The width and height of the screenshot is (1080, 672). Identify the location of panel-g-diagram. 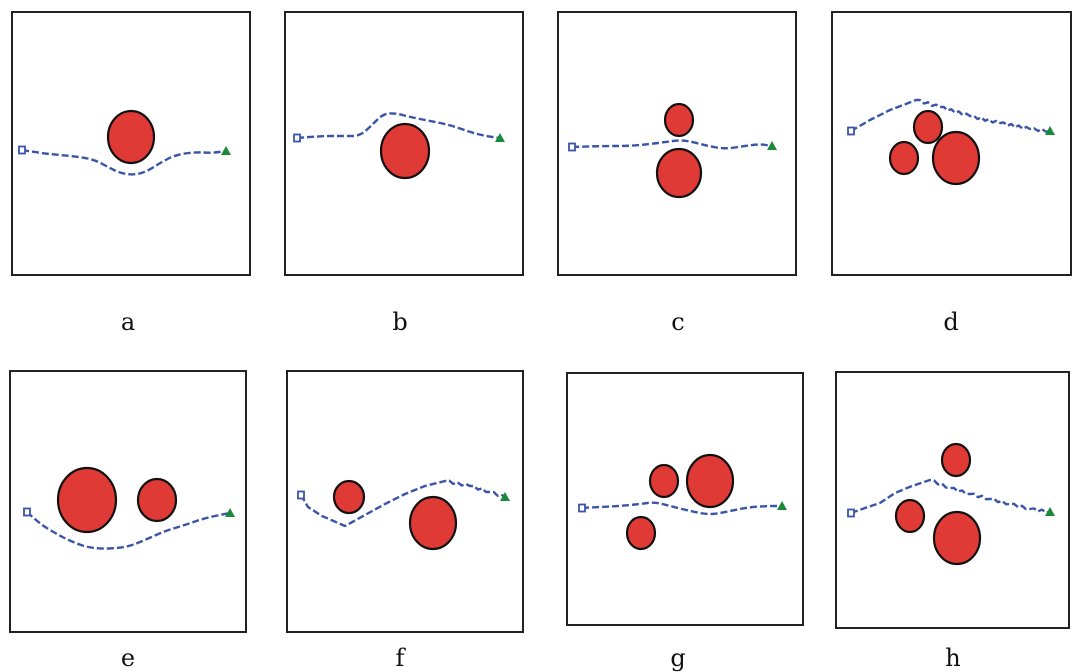
(685, 499).